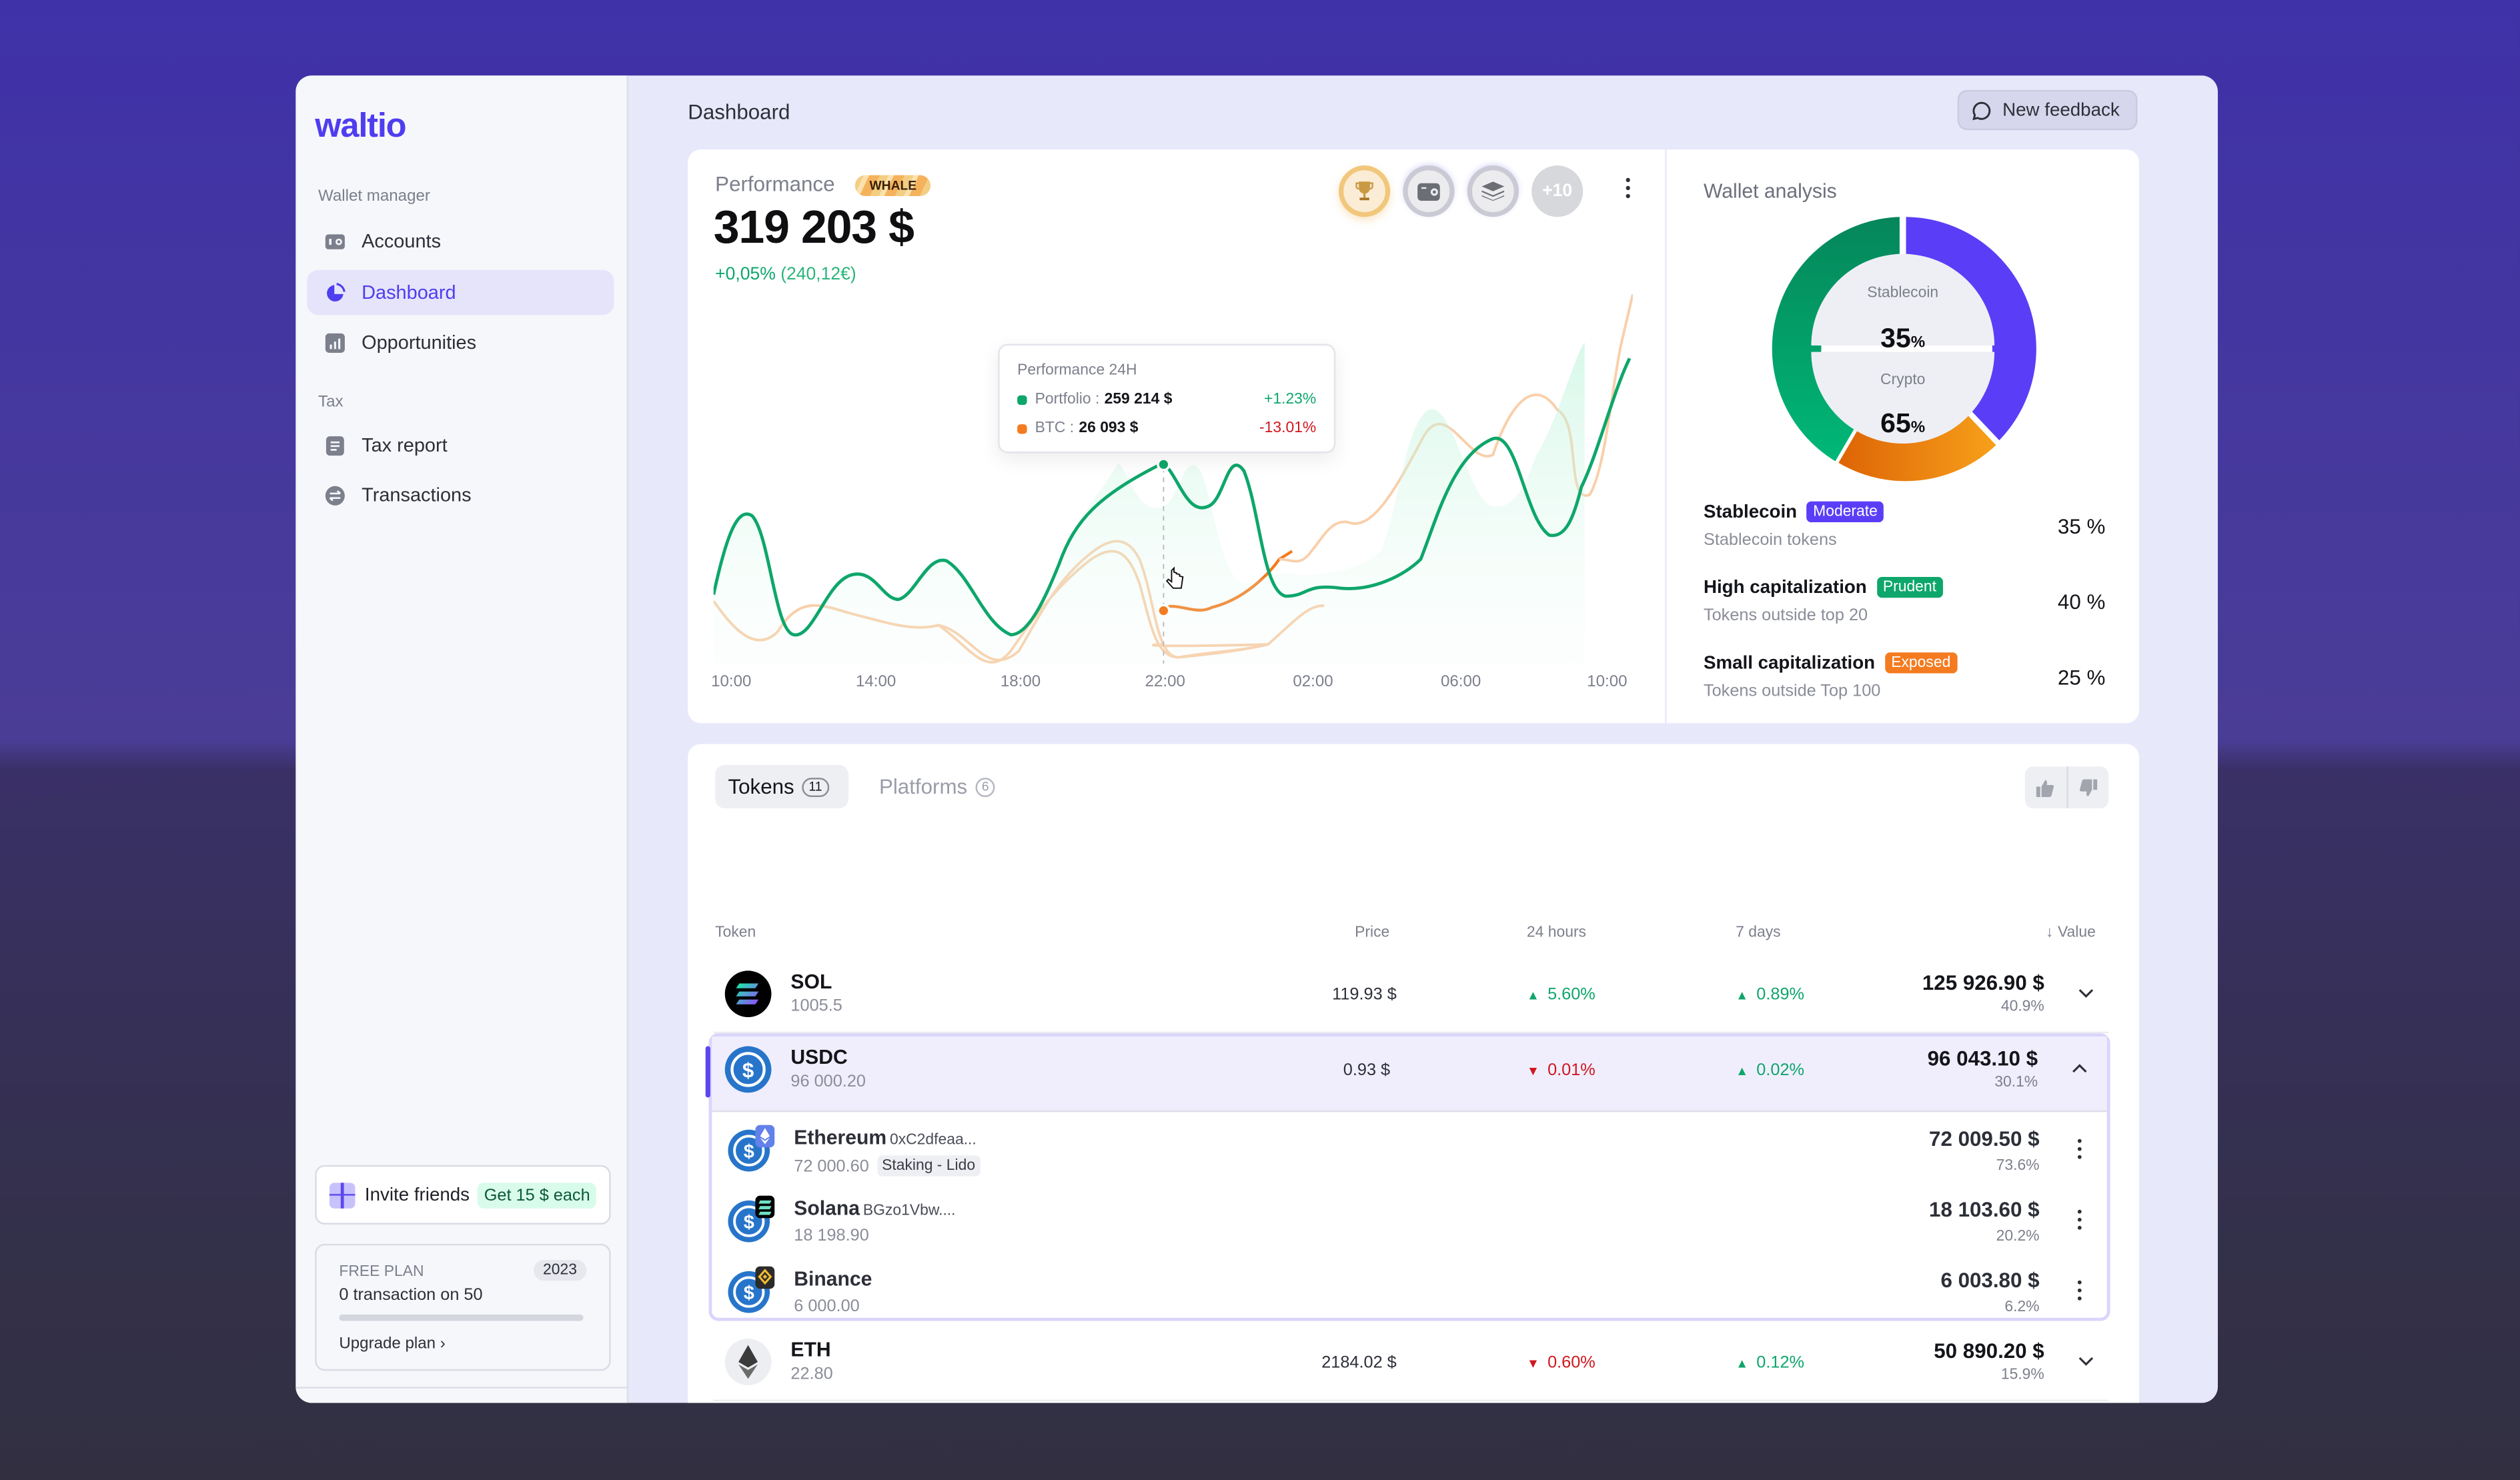 The height and width of the screenshot is (1480, 2520). I want to click on column-header-7d: 7 days, so click(1758, 933).